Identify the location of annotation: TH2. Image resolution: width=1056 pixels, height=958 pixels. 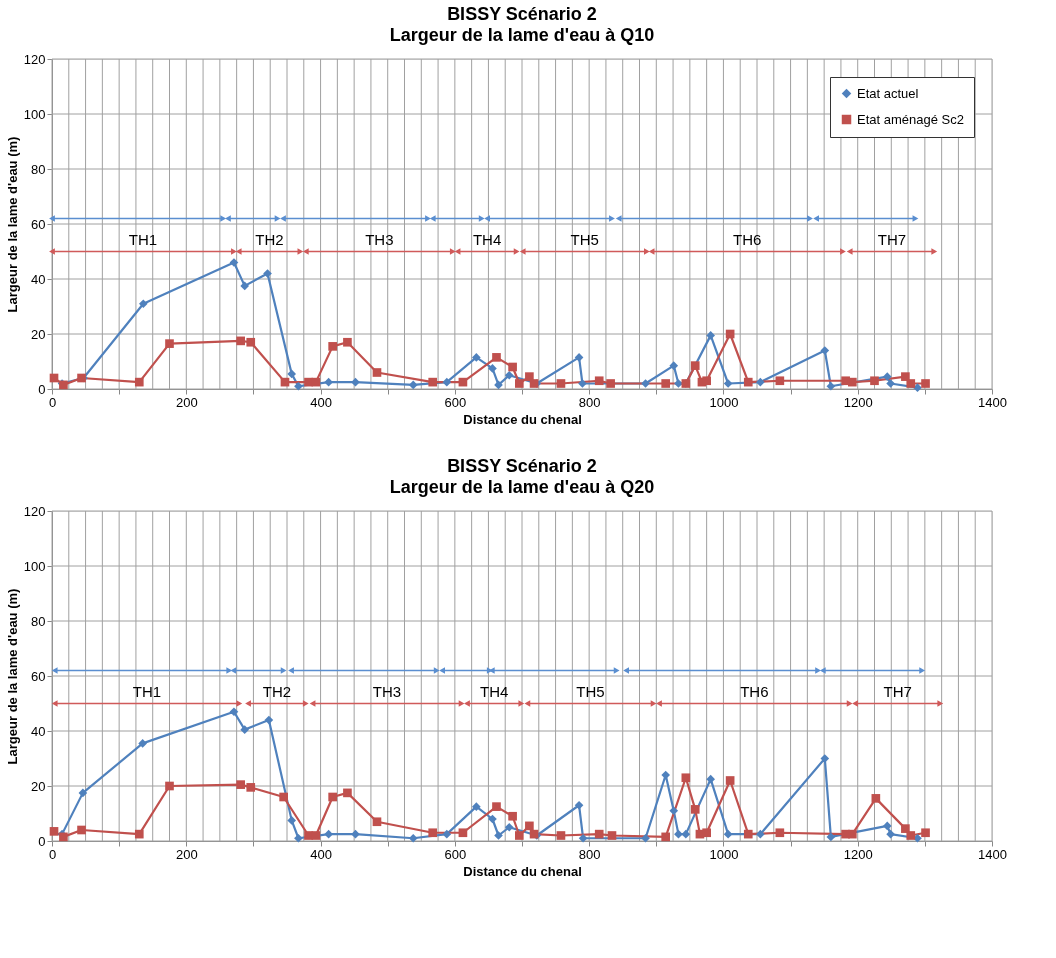
(277, 691).